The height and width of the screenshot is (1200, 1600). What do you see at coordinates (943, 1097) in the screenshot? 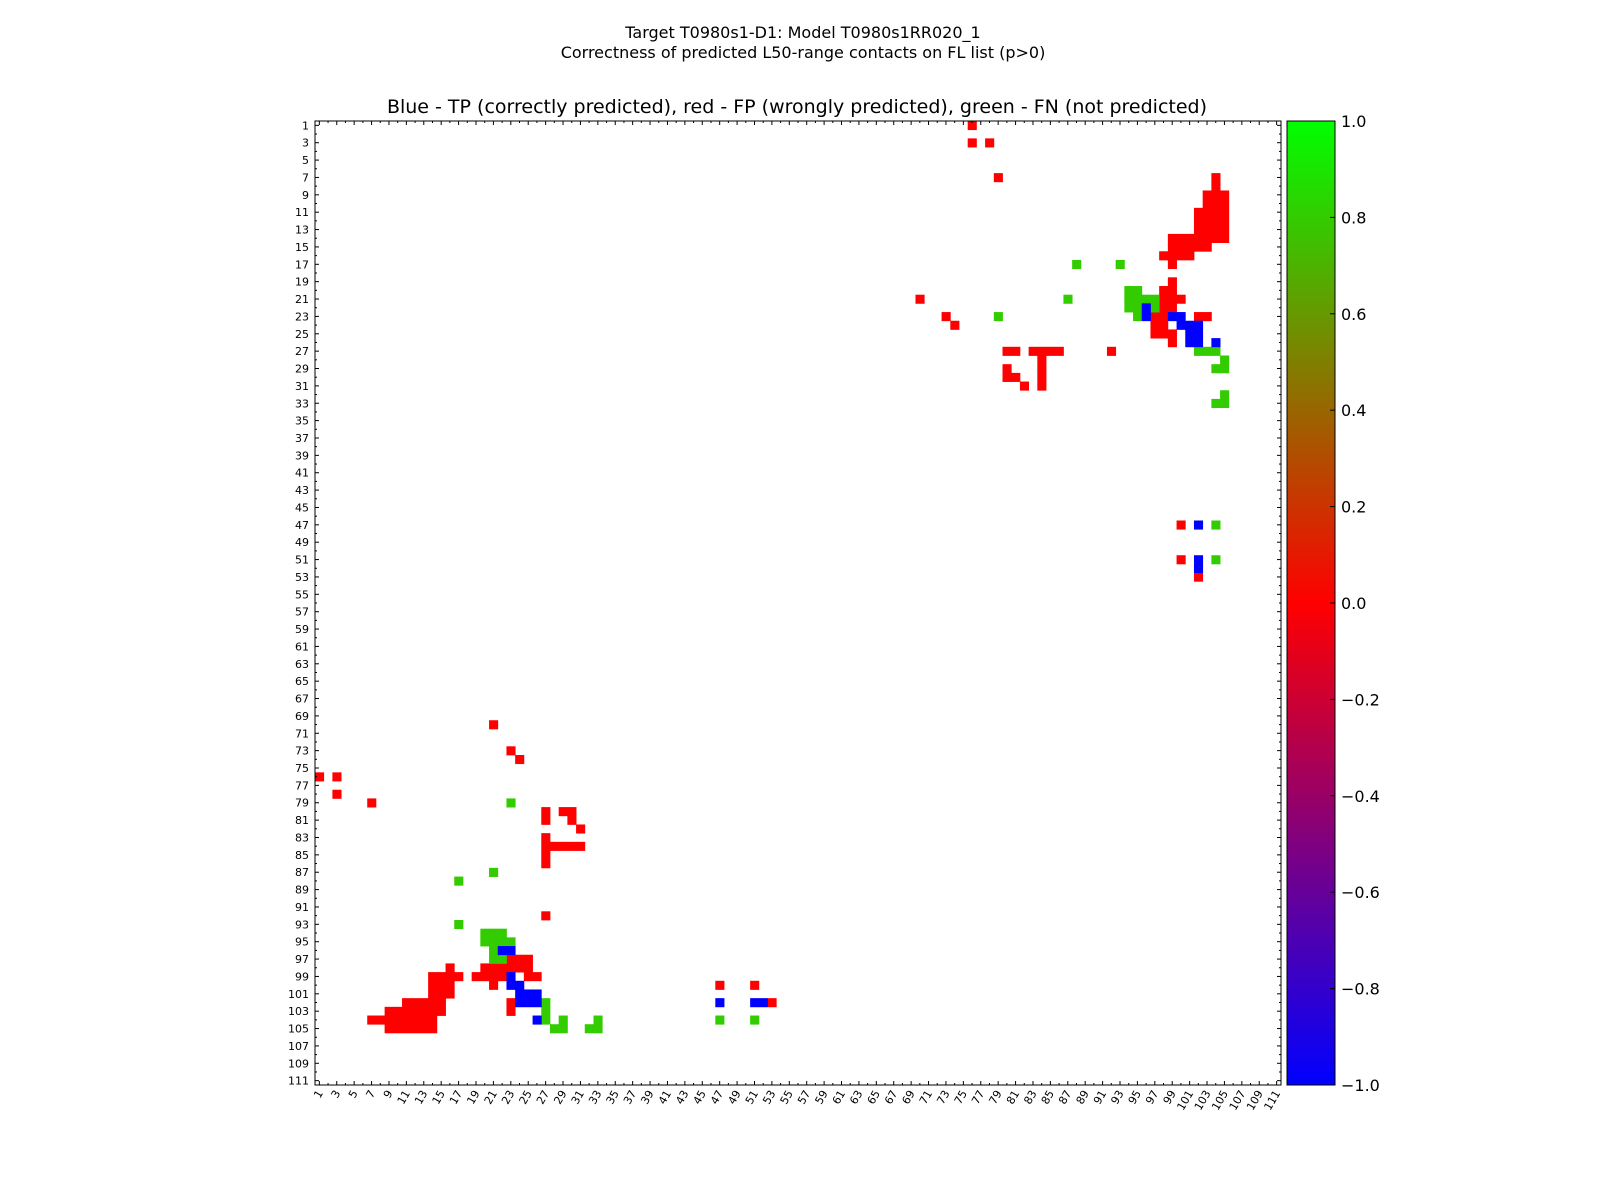
I see `x-tick-label: 73` at bounding box center [943, 1097].